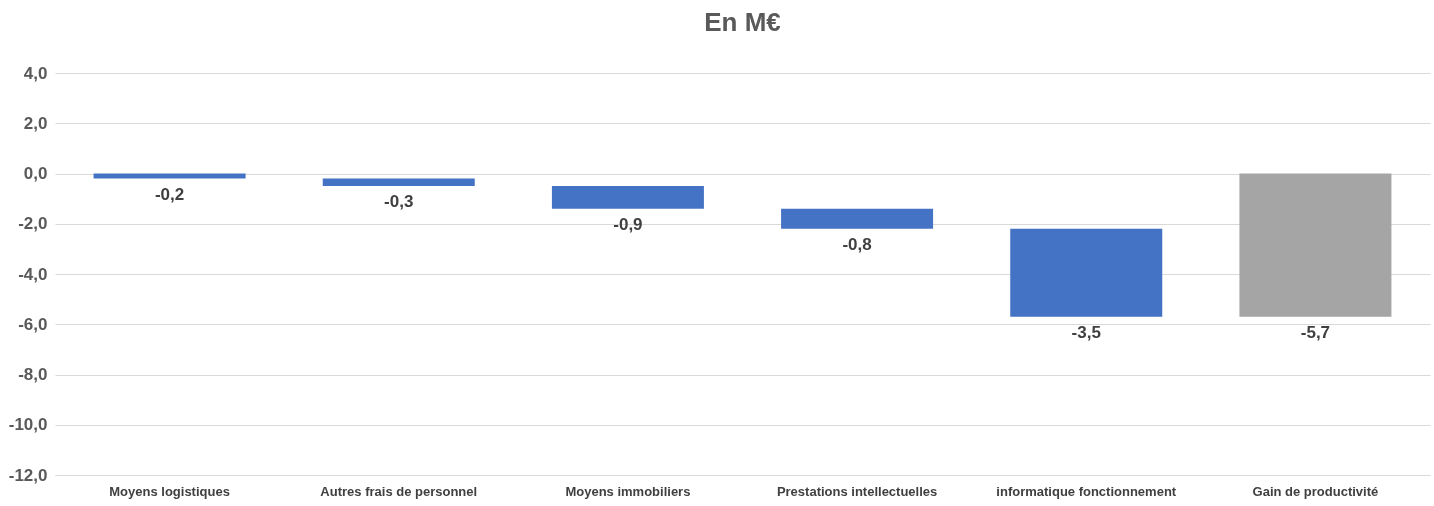  Describe the element at coordinates (857, 491) in the screenshot. I see `x-tick-label: Prestations intellectuelles` at that location.